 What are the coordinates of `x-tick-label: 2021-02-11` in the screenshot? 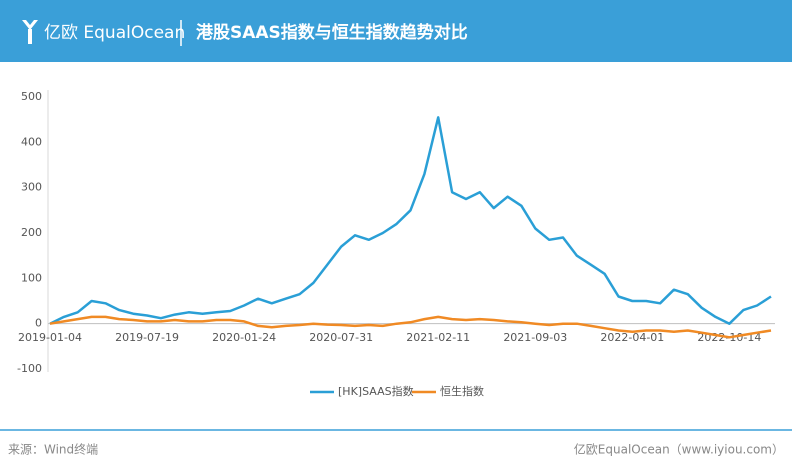 It's located at (438, 337).